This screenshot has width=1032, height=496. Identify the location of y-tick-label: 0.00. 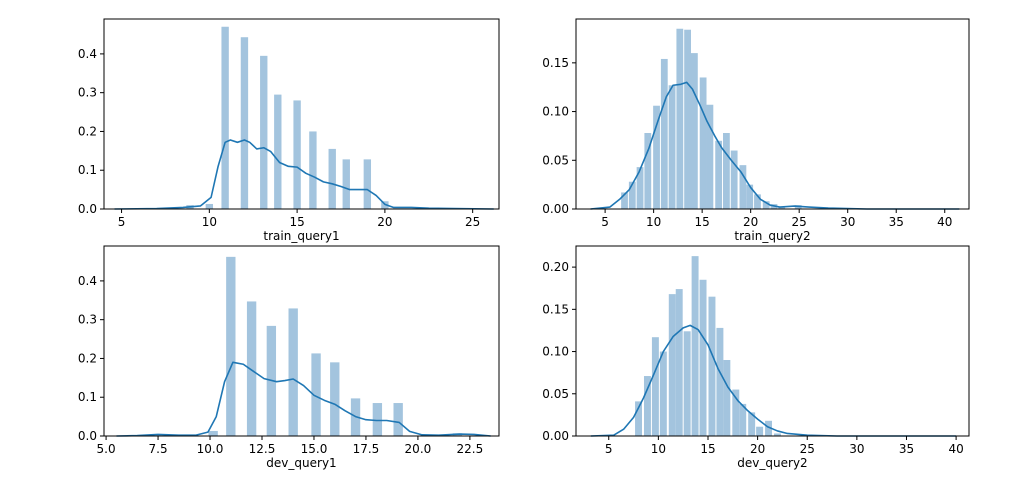
(555, 209).